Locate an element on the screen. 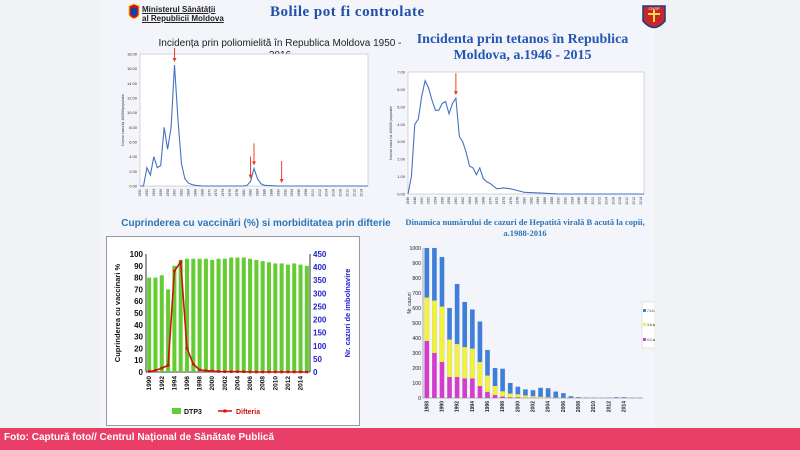  x-tick-label: 1970 is located at coordinates (490, 201).